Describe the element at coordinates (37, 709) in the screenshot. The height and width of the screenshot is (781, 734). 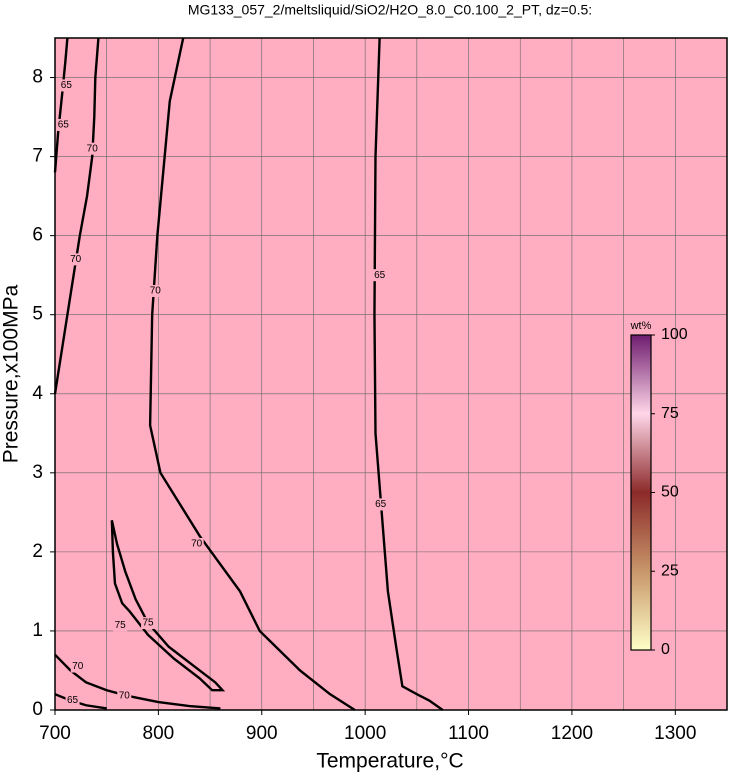
I see `y-tick-label: 0` at that location.